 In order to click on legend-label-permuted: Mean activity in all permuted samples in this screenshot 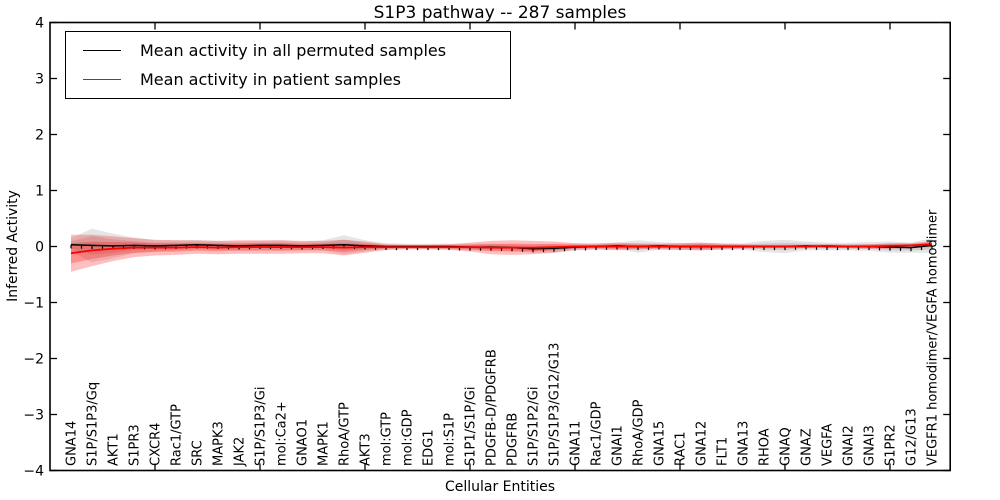, I will do `click(293, 51)`.